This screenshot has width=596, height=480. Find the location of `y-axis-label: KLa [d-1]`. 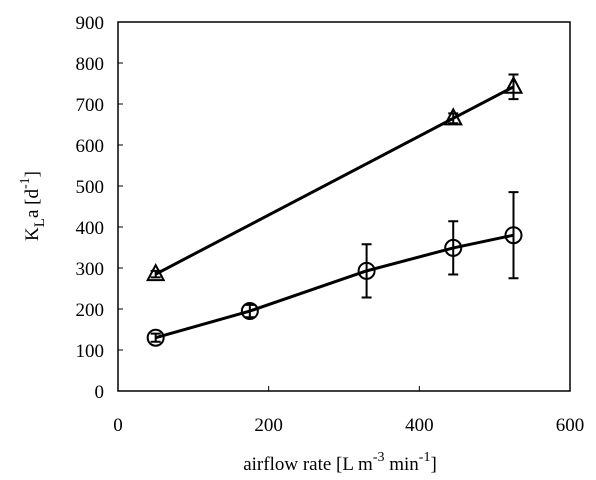

y-axis-label: KLa [d-1] is located at coordinates (33, 206).